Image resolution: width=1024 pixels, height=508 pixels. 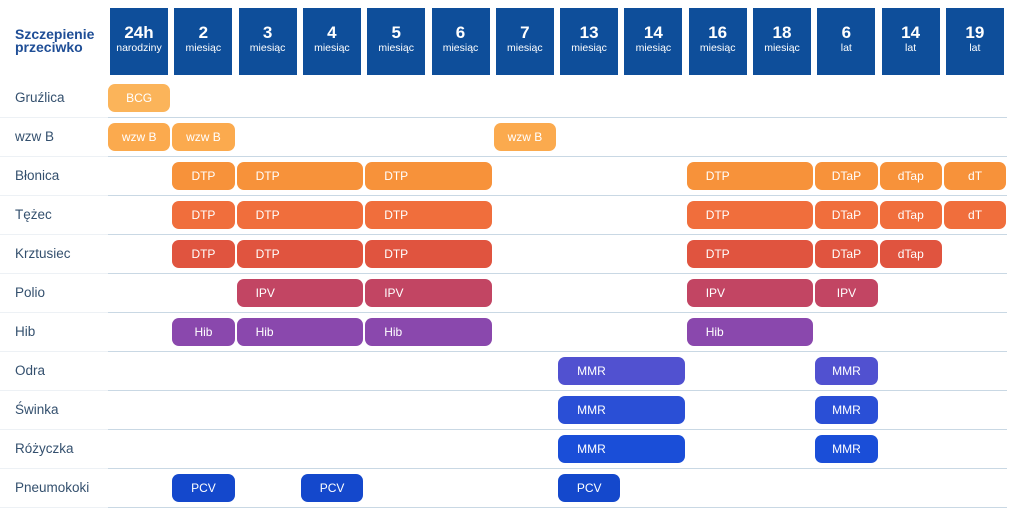 I want to click on column-header-title: Szczepienie przeciwko, so click(x=55, y=40).